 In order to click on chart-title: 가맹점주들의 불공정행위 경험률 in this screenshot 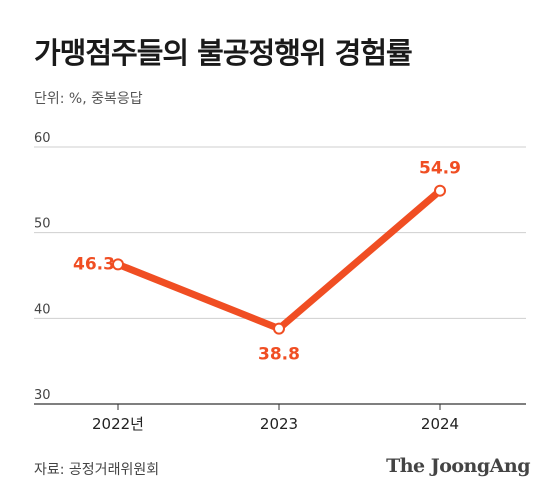, I will do `click(223, 53)`.